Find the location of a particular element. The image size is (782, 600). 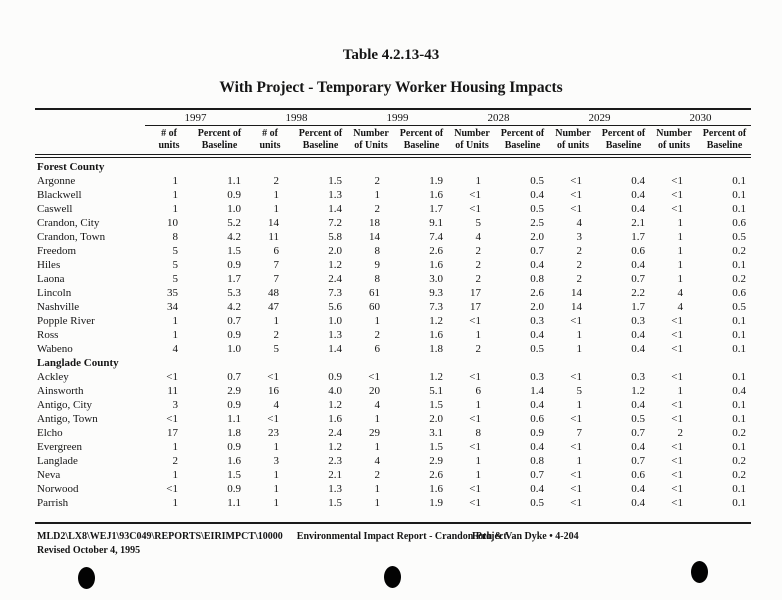

town-label: Ackley is located at coordinates (53, 376).